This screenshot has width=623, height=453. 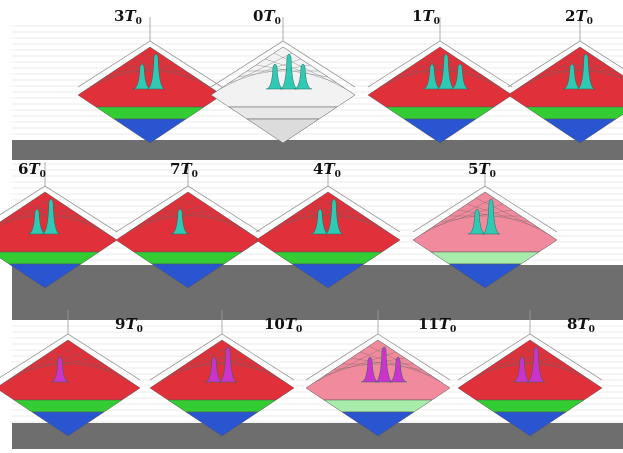 What do you see at coordinates (283, 325) in the screenshot?
I see `label-10T0: 10T0` at bounding box center [283, 325].